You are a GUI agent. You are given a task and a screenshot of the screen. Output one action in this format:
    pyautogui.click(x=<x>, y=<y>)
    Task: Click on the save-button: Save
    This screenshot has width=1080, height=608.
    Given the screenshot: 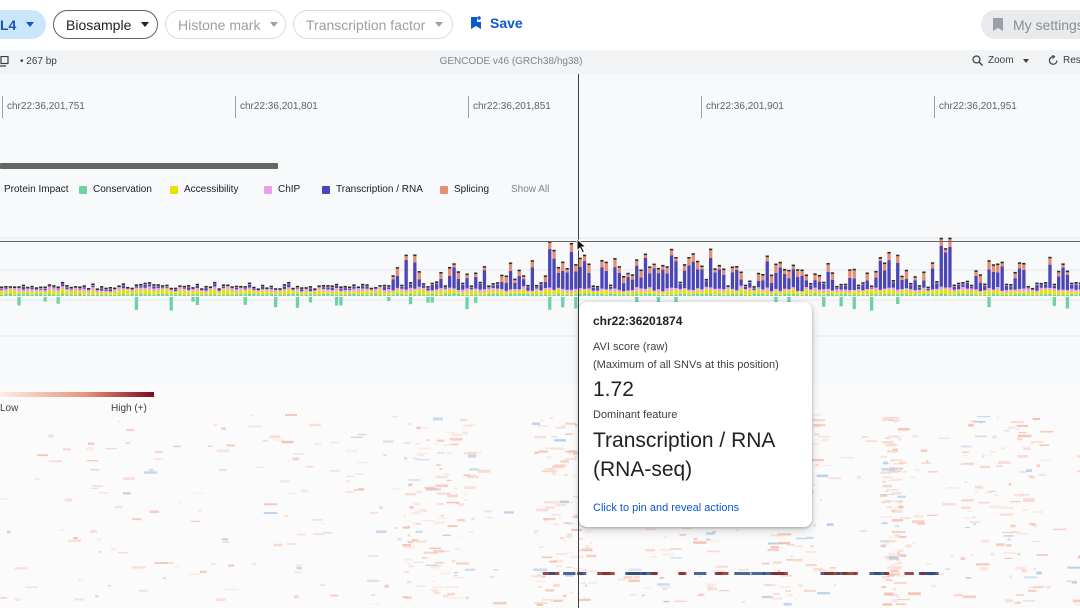 What is the action you would take?
    pyautogui.click(x=496, y=23)
    